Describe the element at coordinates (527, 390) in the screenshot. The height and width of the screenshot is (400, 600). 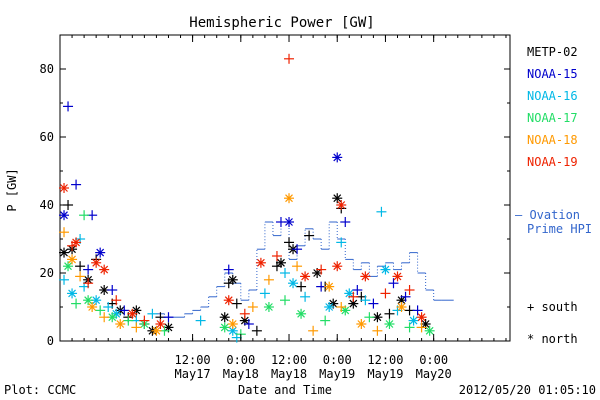
I see `footer-right: 2012/05/20 01:05:10` at that location.